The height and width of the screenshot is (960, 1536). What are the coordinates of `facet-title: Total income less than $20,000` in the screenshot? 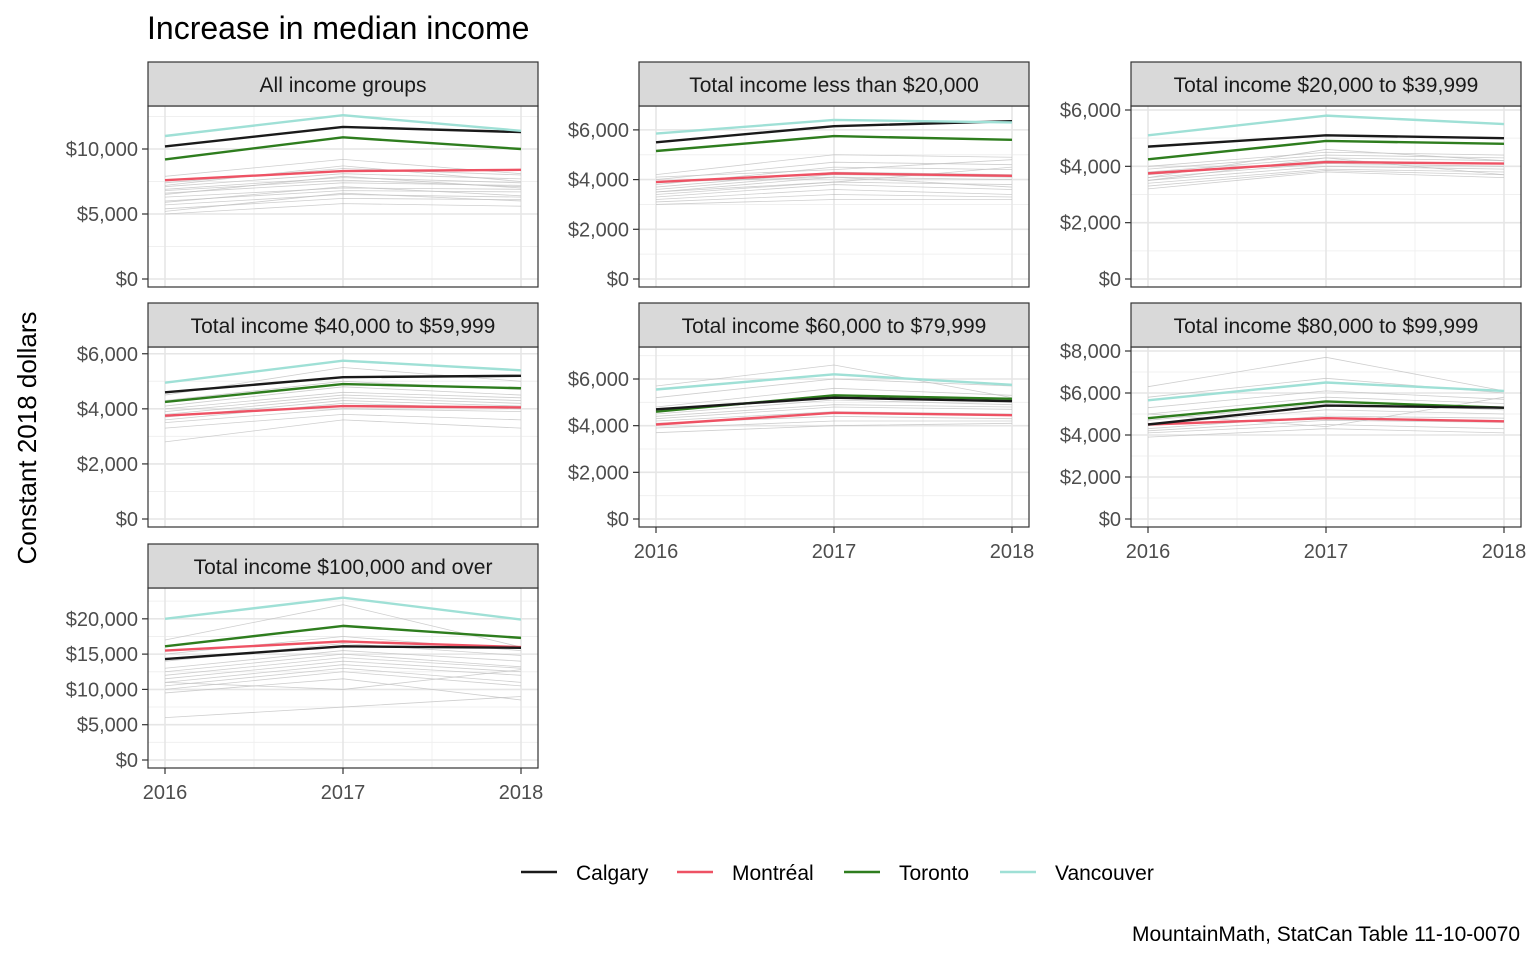 It's located at (834, 85).